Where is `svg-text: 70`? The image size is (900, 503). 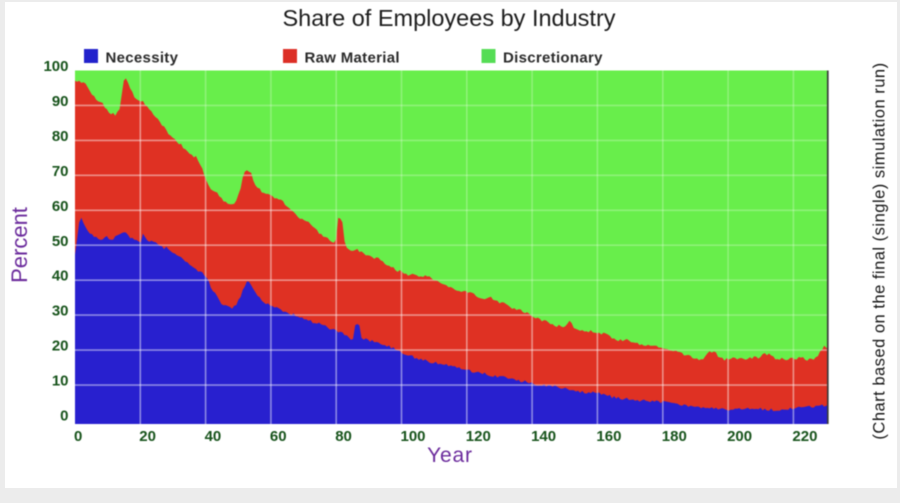
svg-text: 70 is located at coordinates (60, 171).